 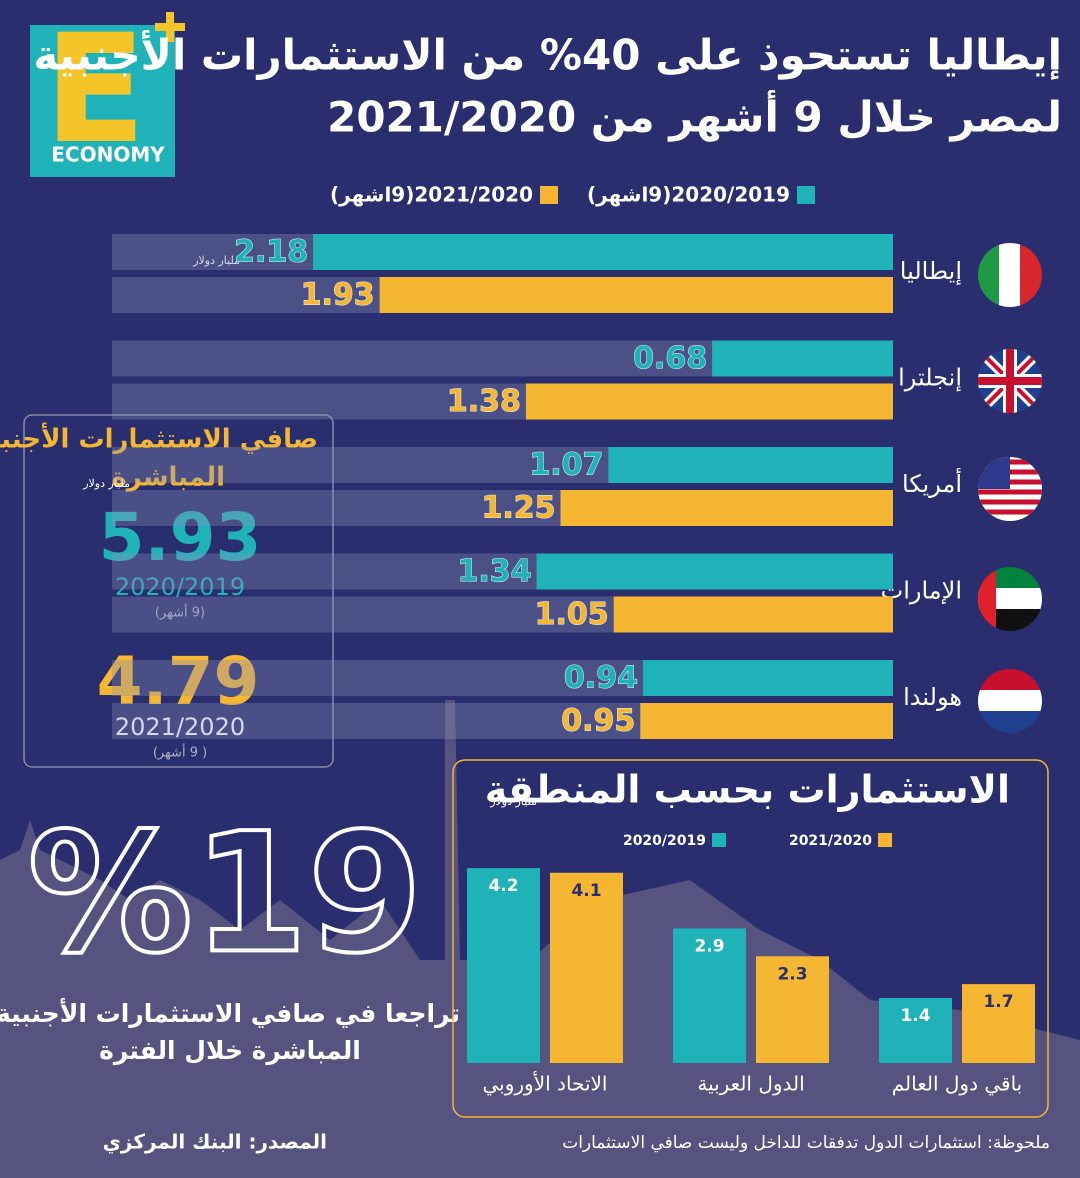 I want to click on decline-text: تراجعا في صافي الاستثمارات الأجنبية, so click(x=230, y=1013).